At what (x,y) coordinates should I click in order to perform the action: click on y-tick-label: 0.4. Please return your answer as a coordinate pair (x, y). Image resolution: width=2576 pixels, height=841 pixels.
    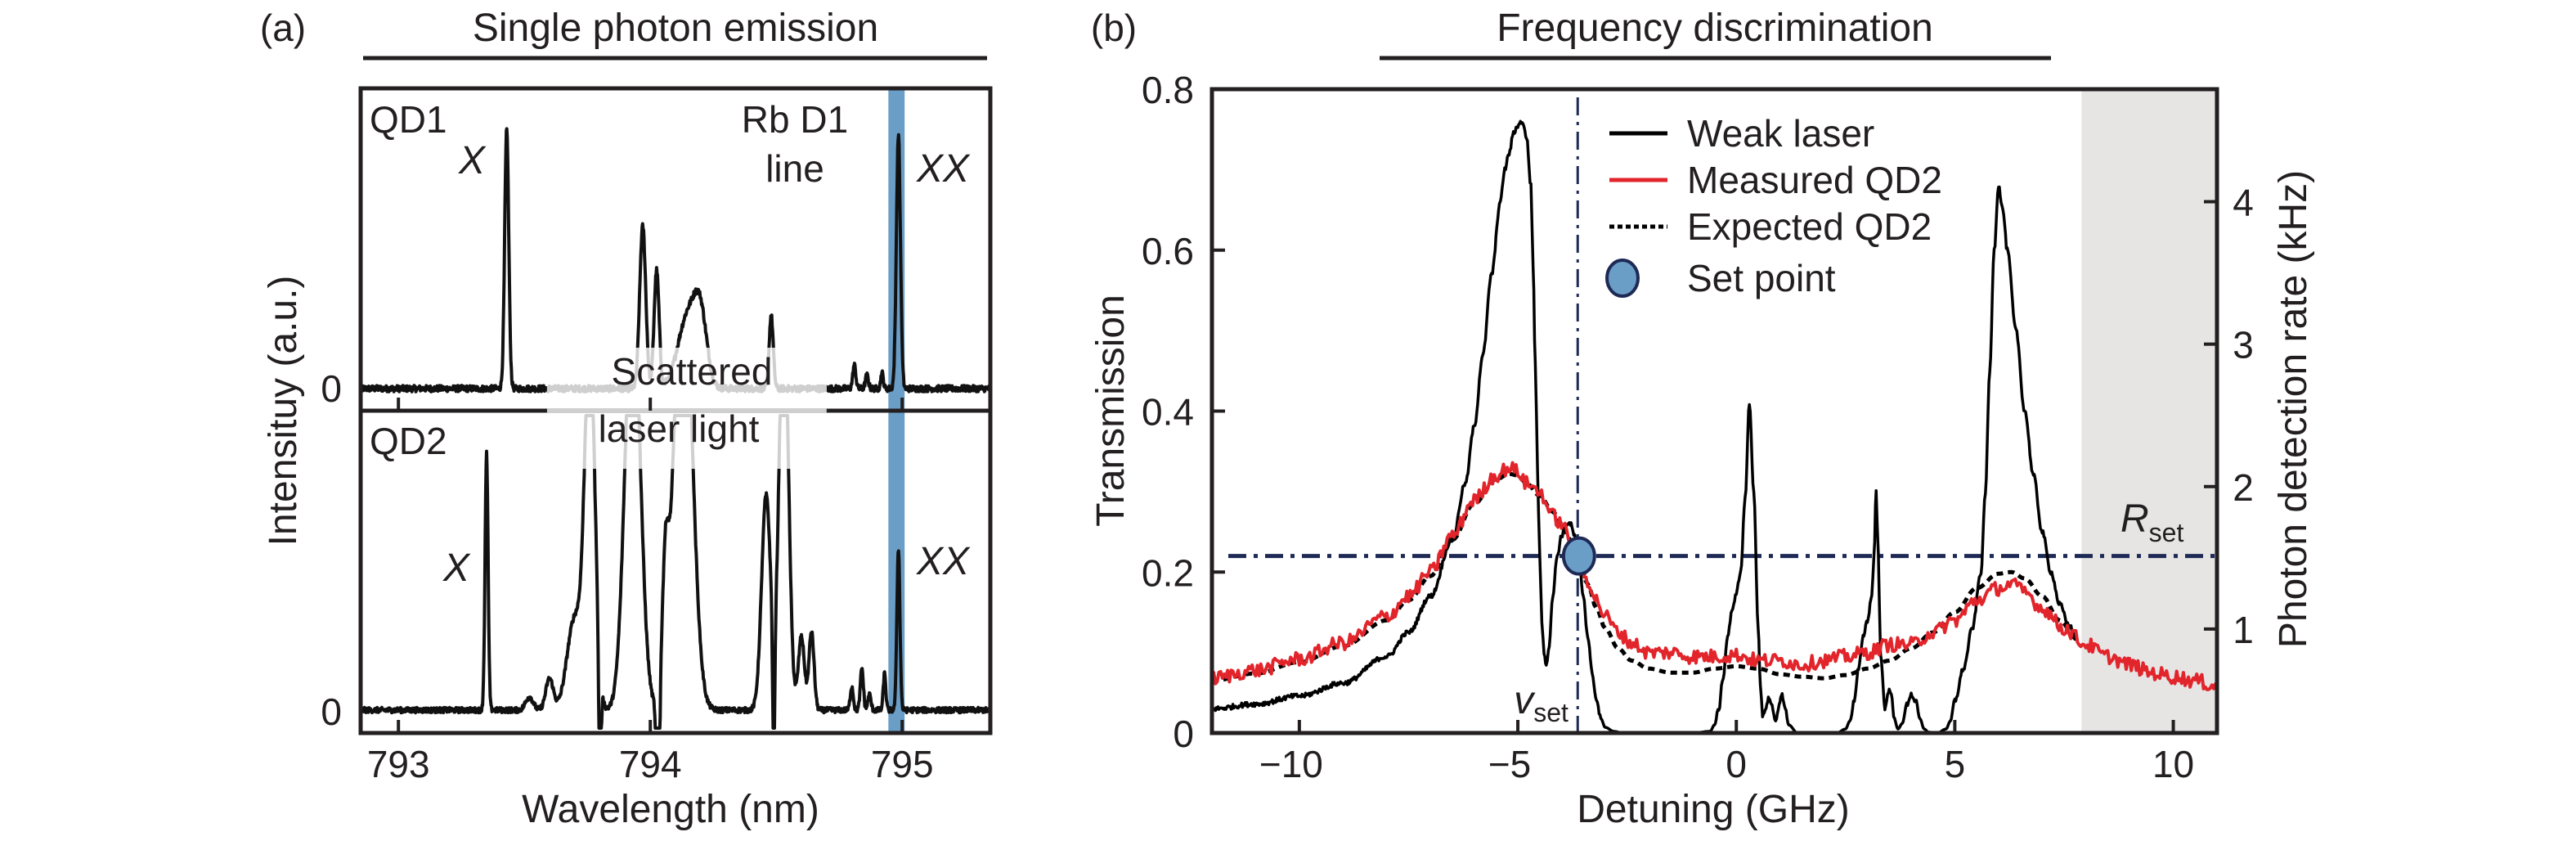
    Looking at the image, I should click on (1168, 412).